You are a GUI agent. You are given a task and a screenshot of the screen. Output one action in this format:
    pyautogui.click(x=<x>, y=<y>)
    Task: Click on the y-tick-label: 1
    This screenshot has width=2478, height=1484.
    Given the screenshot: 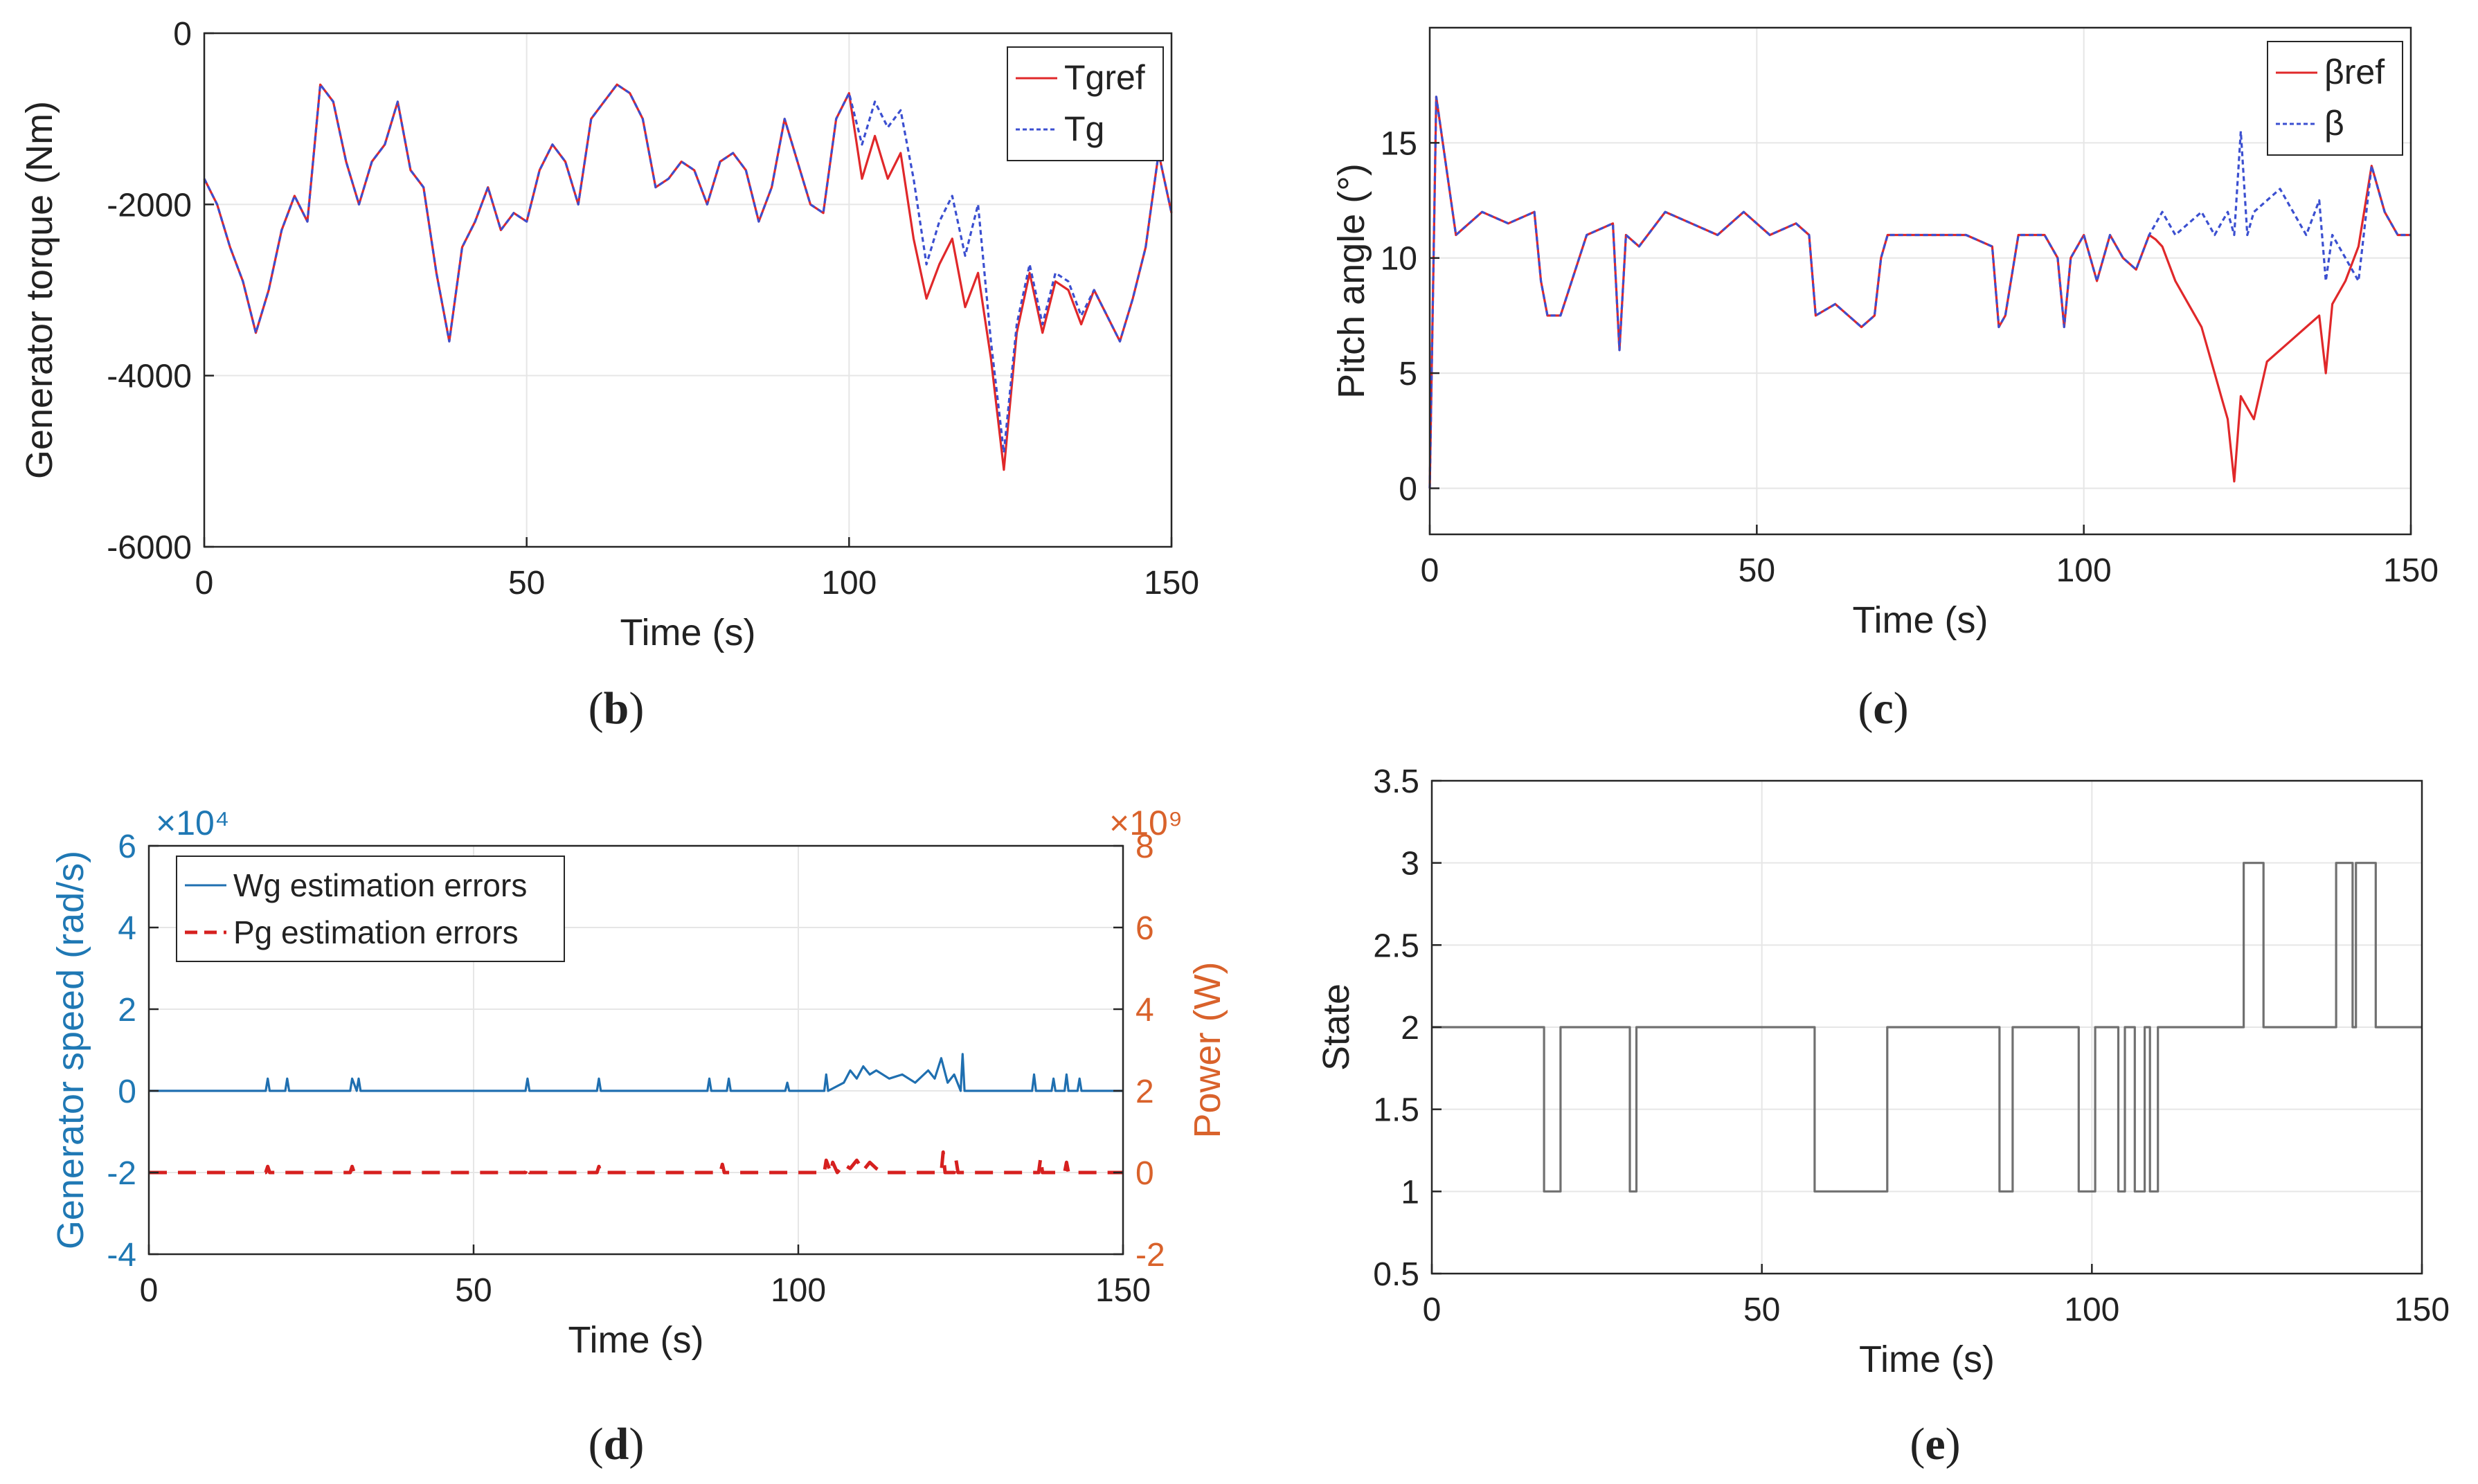 What is the action you would take?
    pyautogui.click(x=1410, y=1192)
    